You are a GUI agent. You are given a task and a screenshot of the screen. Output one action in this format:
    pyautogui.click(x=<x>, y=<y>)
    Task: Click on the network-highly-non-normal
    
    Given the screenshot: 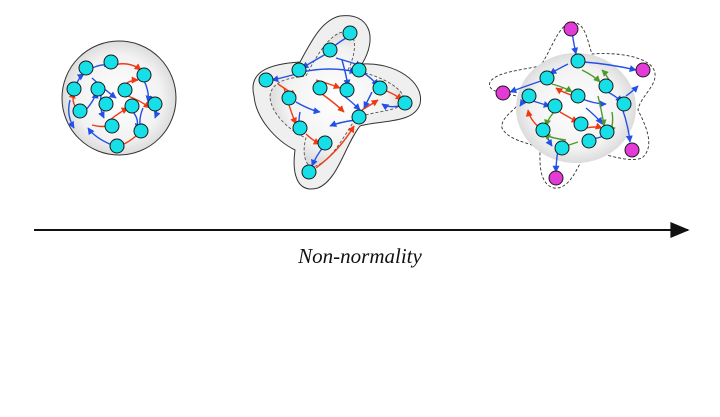 What is the action you would take?
    pyautogui.click(x=572, y=105)
    